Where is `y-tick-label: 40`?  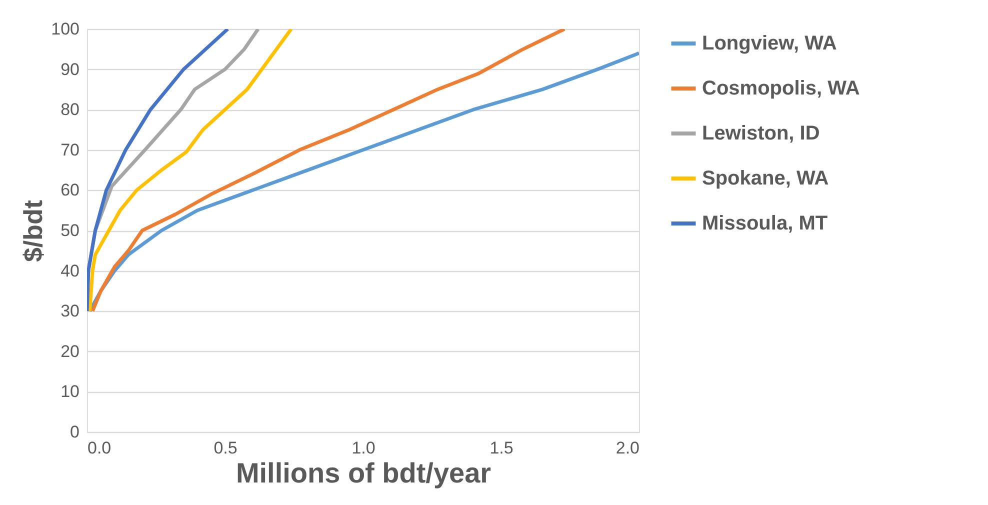
y-tick-label: 40 is located at coordinates (70, 270).